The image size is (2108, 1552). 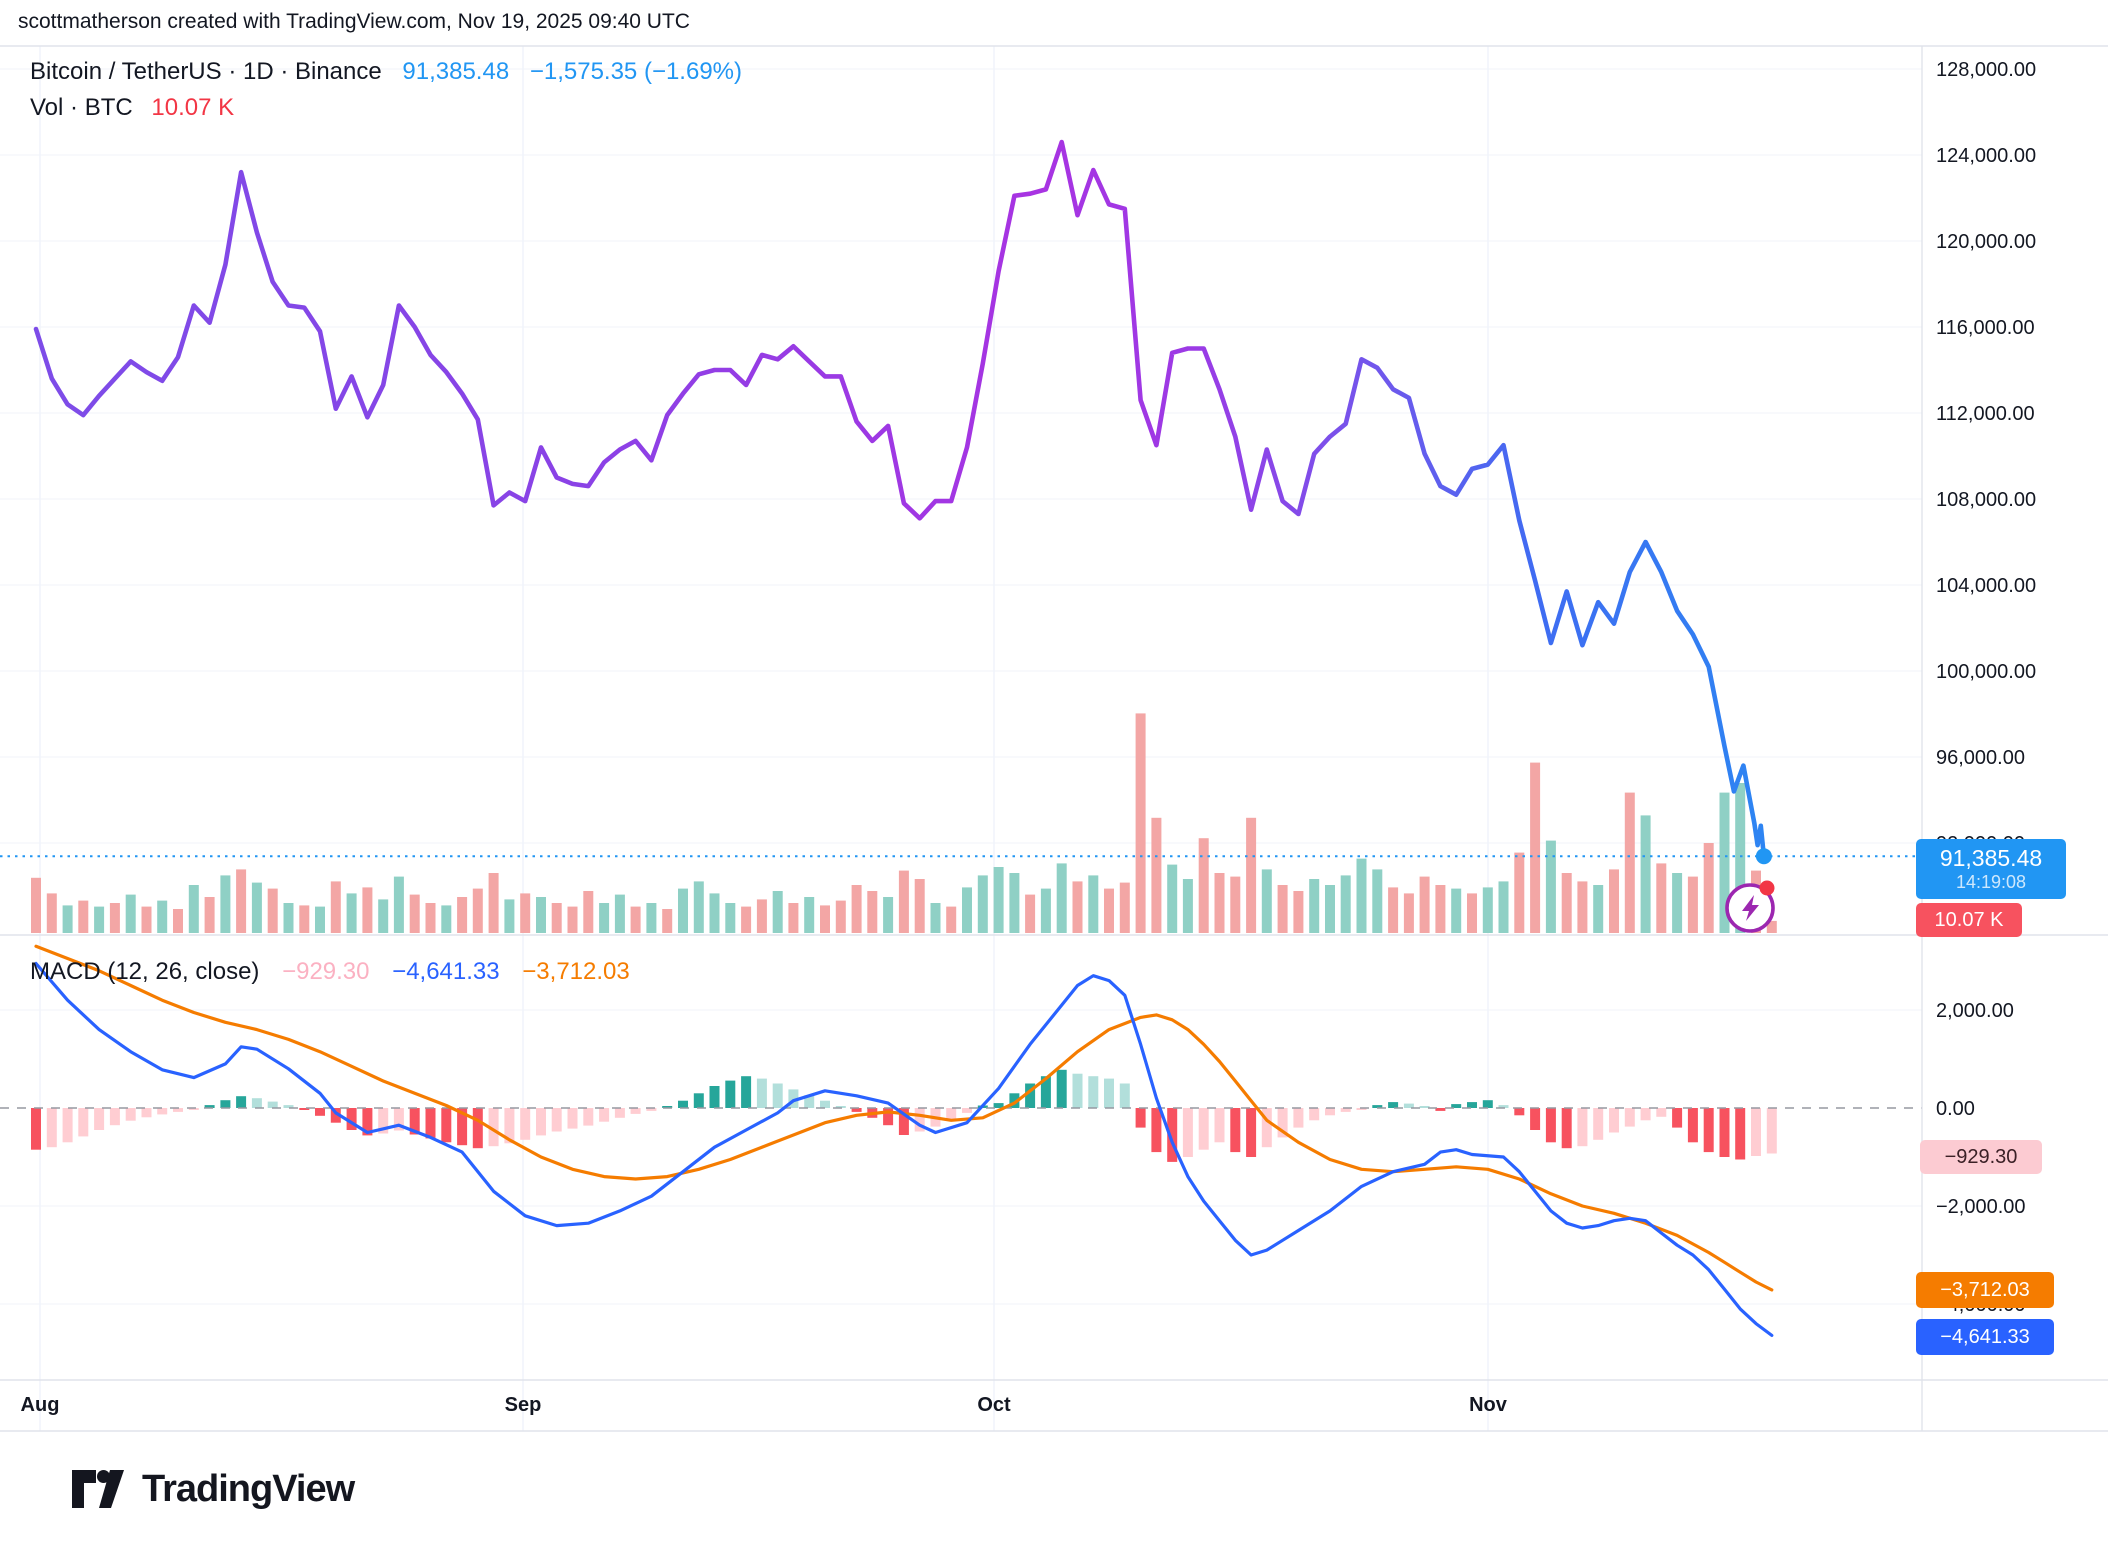 What do you see at coordinates (1488, 1405) in the screenshot?
I see `time-label-nov: Nov` at bounding box center [1488, 1405].